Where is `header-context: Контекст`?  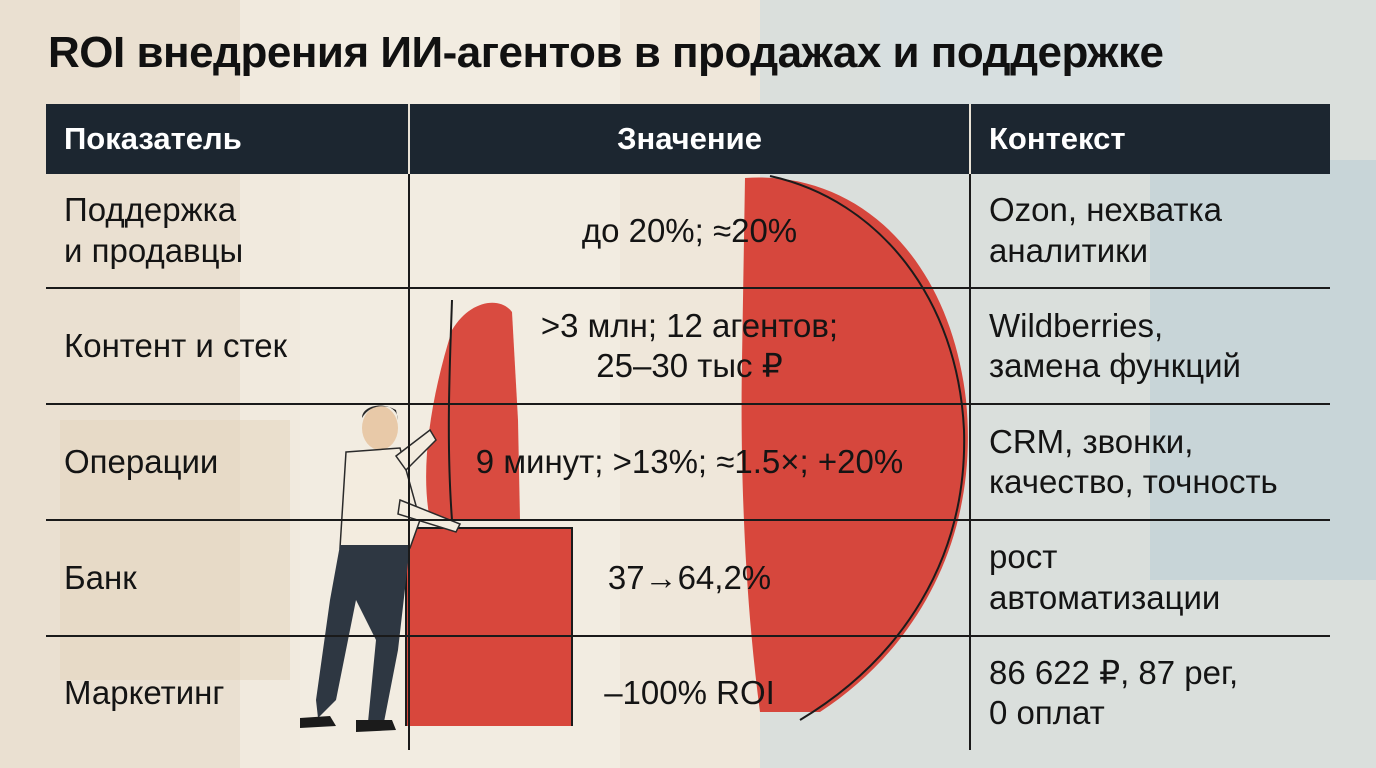
header-context: Контекст is located at coordinates (1149, 139).